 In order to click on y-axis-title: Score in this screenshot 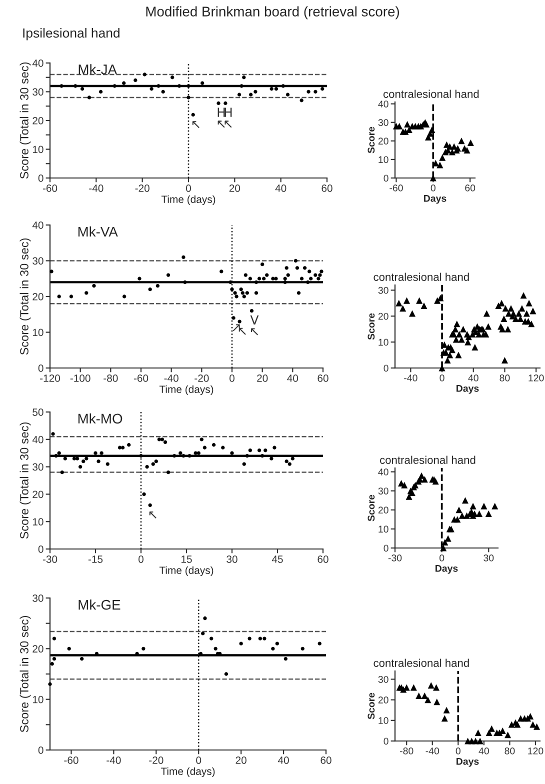, I will do `click(371, 326)`.